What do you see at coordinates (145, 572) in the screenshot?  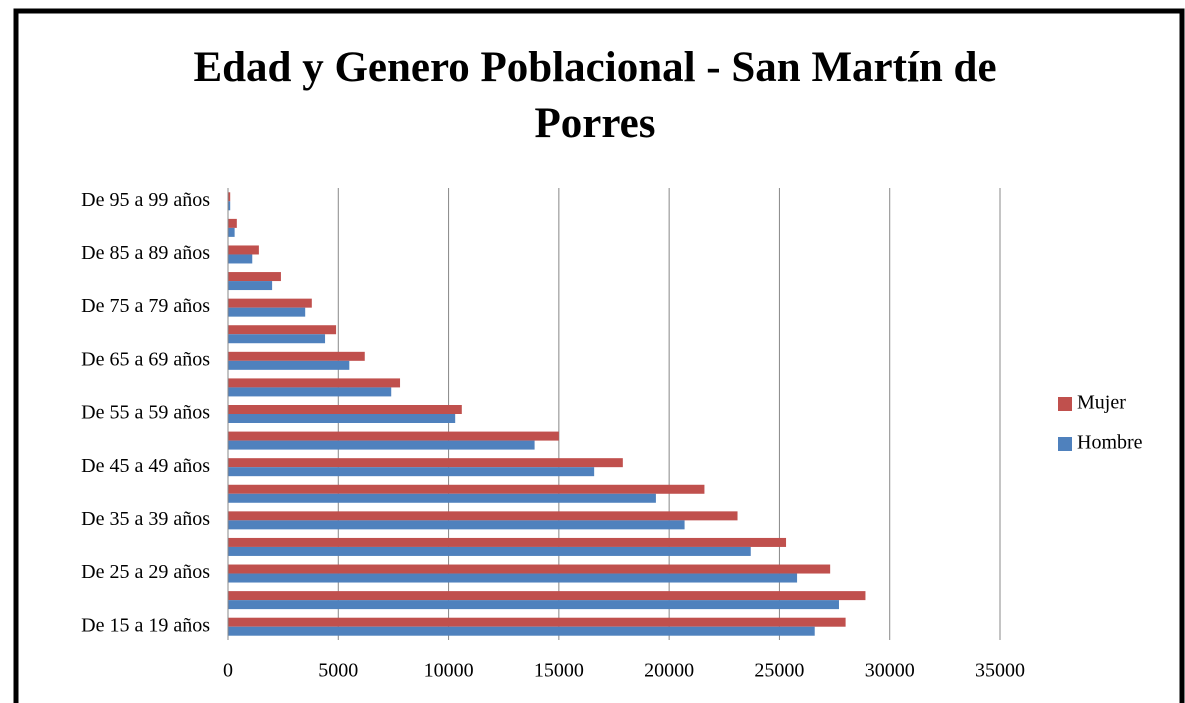 I see `y-tick-label: De 25 a 29 años` at bounding box center [145, 572].